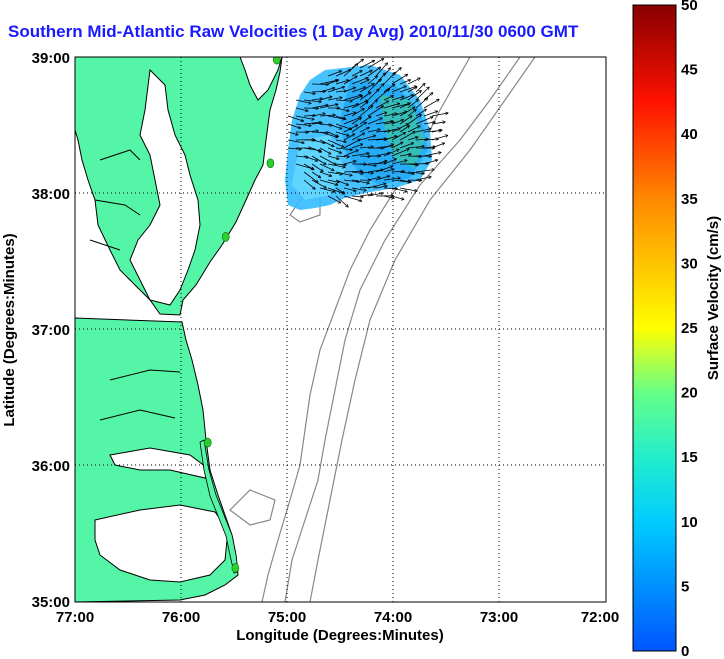 Image resolution: width=724 pixels, height=659 pixels. I want to click on x-tick-label: 77:00, so click(75, 617).